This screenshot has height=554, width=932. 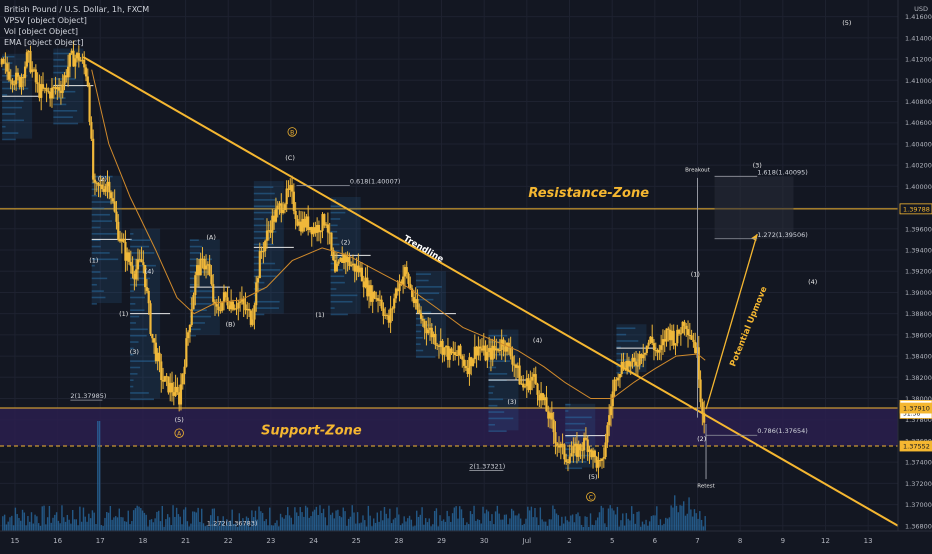 I want to click on price-tag, so click(x=915, y=408).